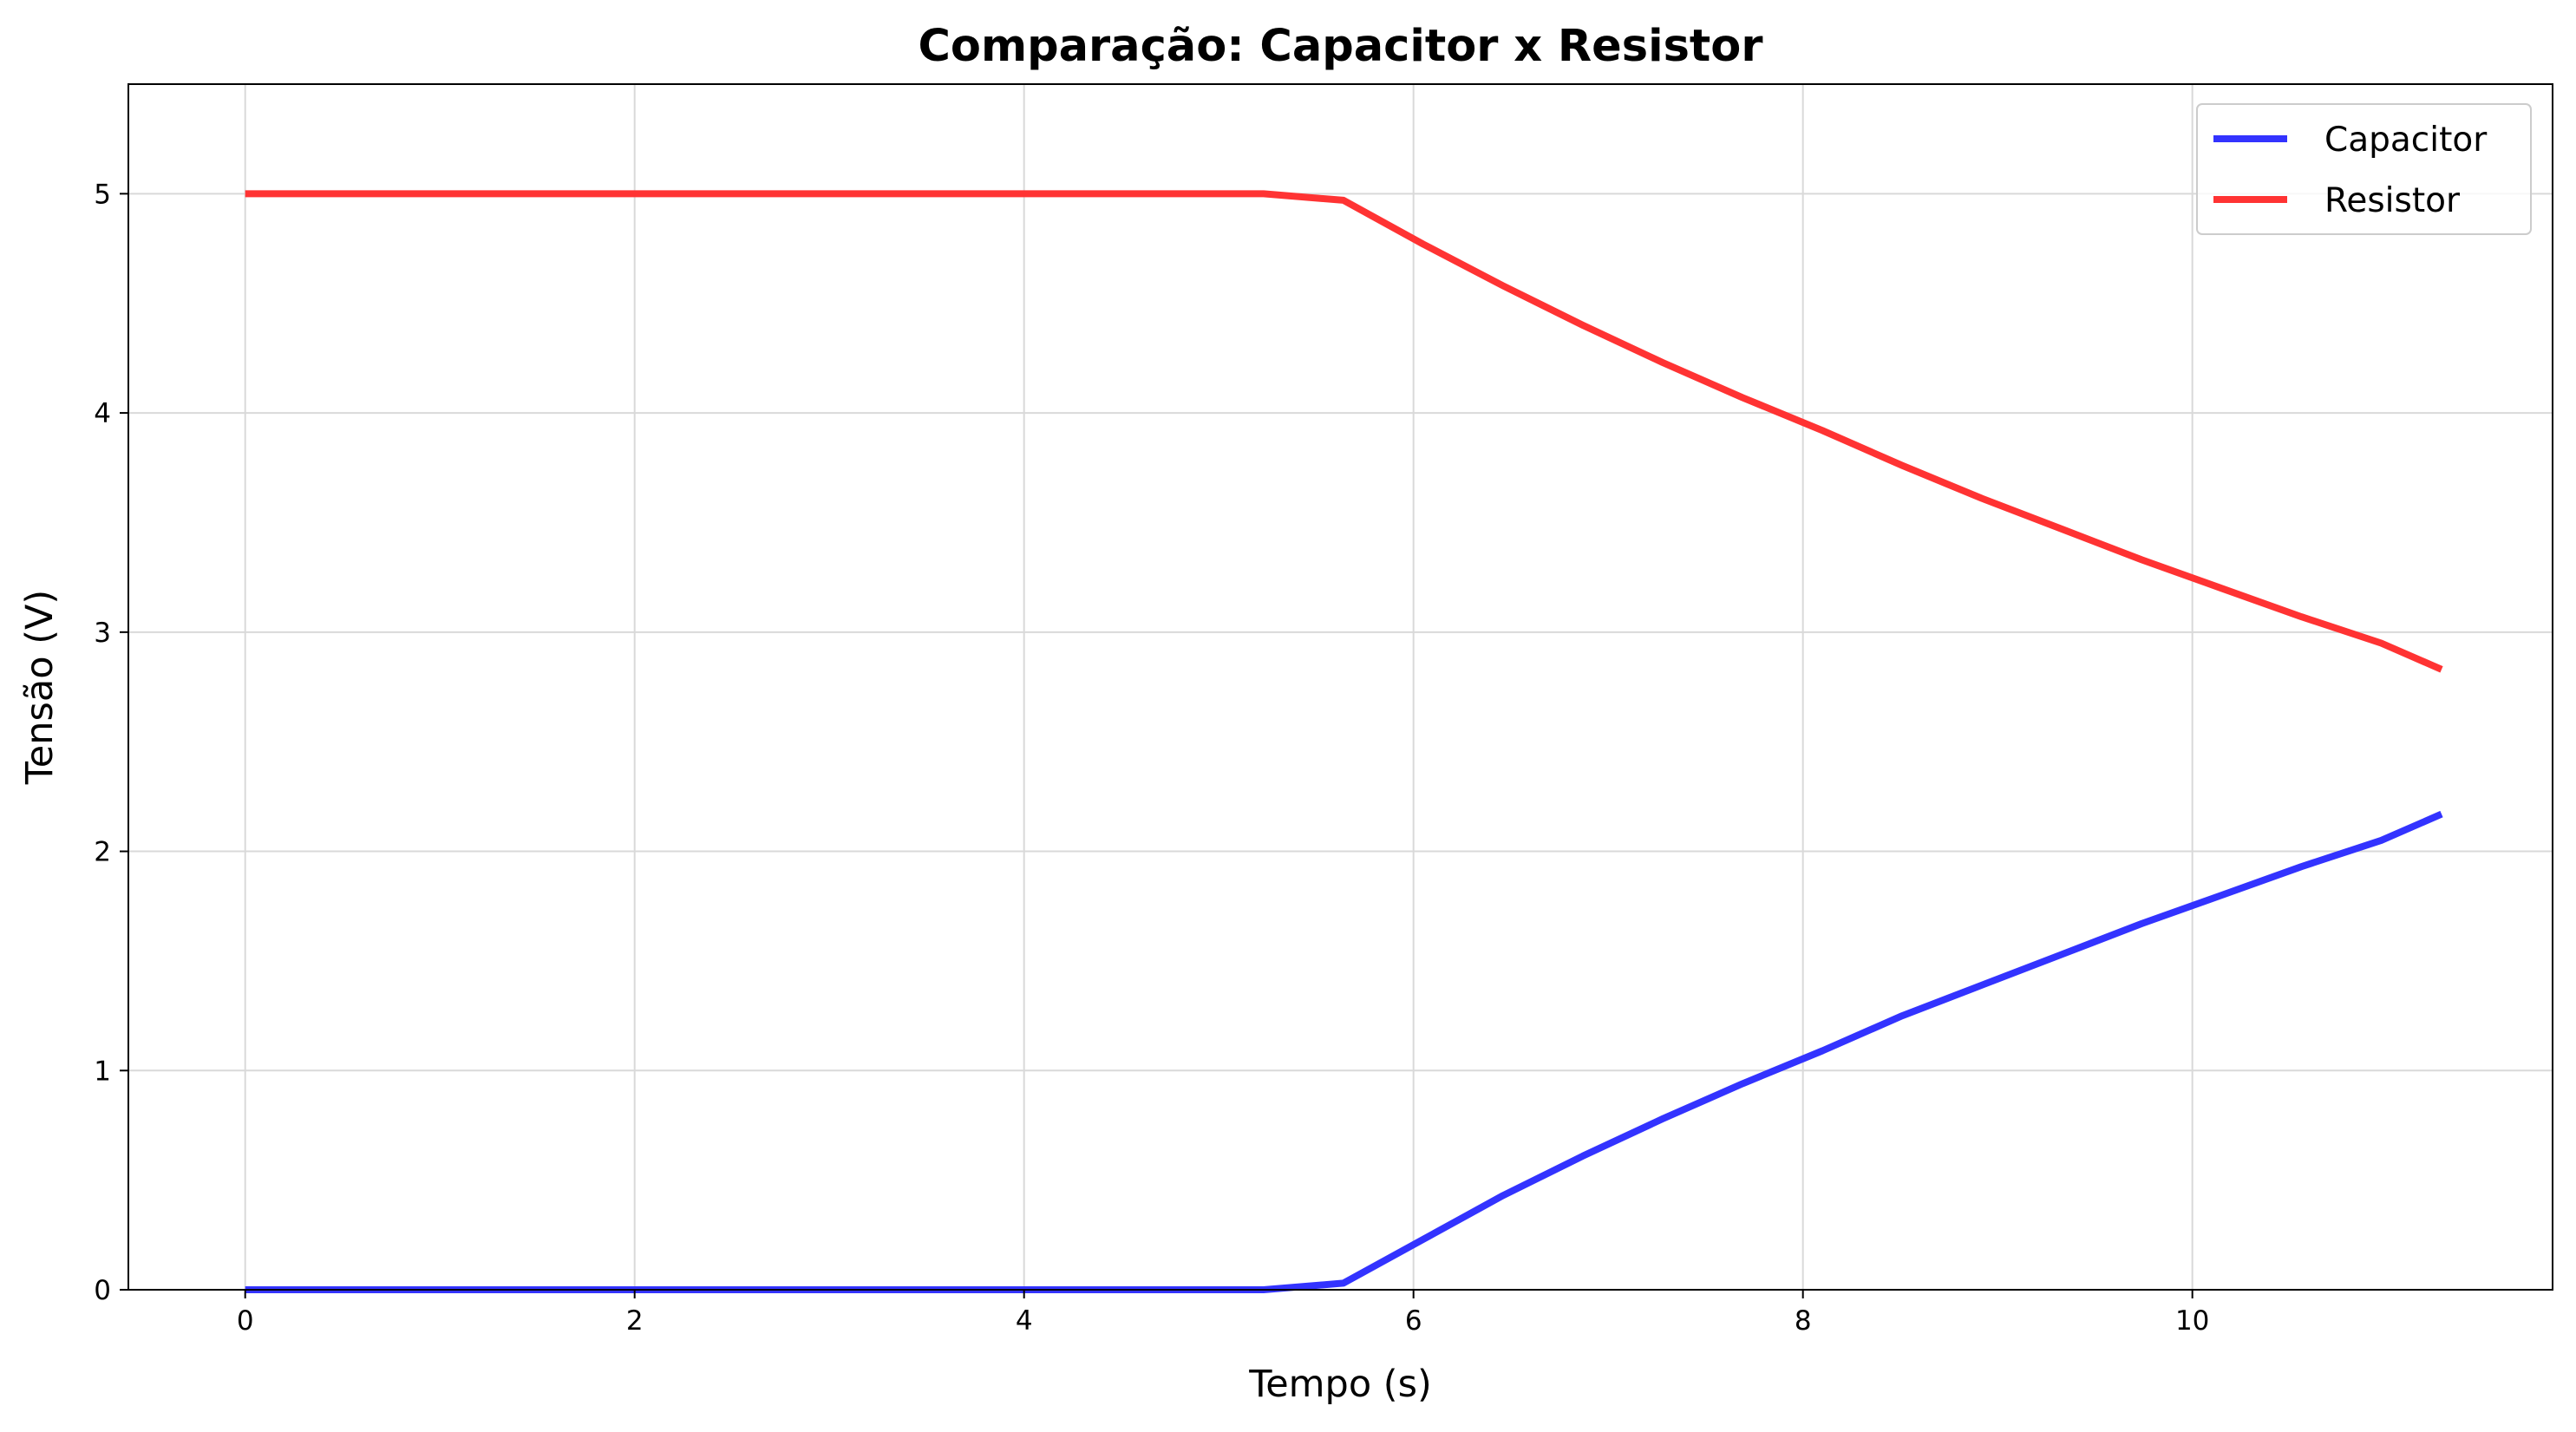 The height and width of the screenshot is (1432, 2576). I want to click on chart-title: Comparação: Capacitor x Resistor, so click(1340, 46).